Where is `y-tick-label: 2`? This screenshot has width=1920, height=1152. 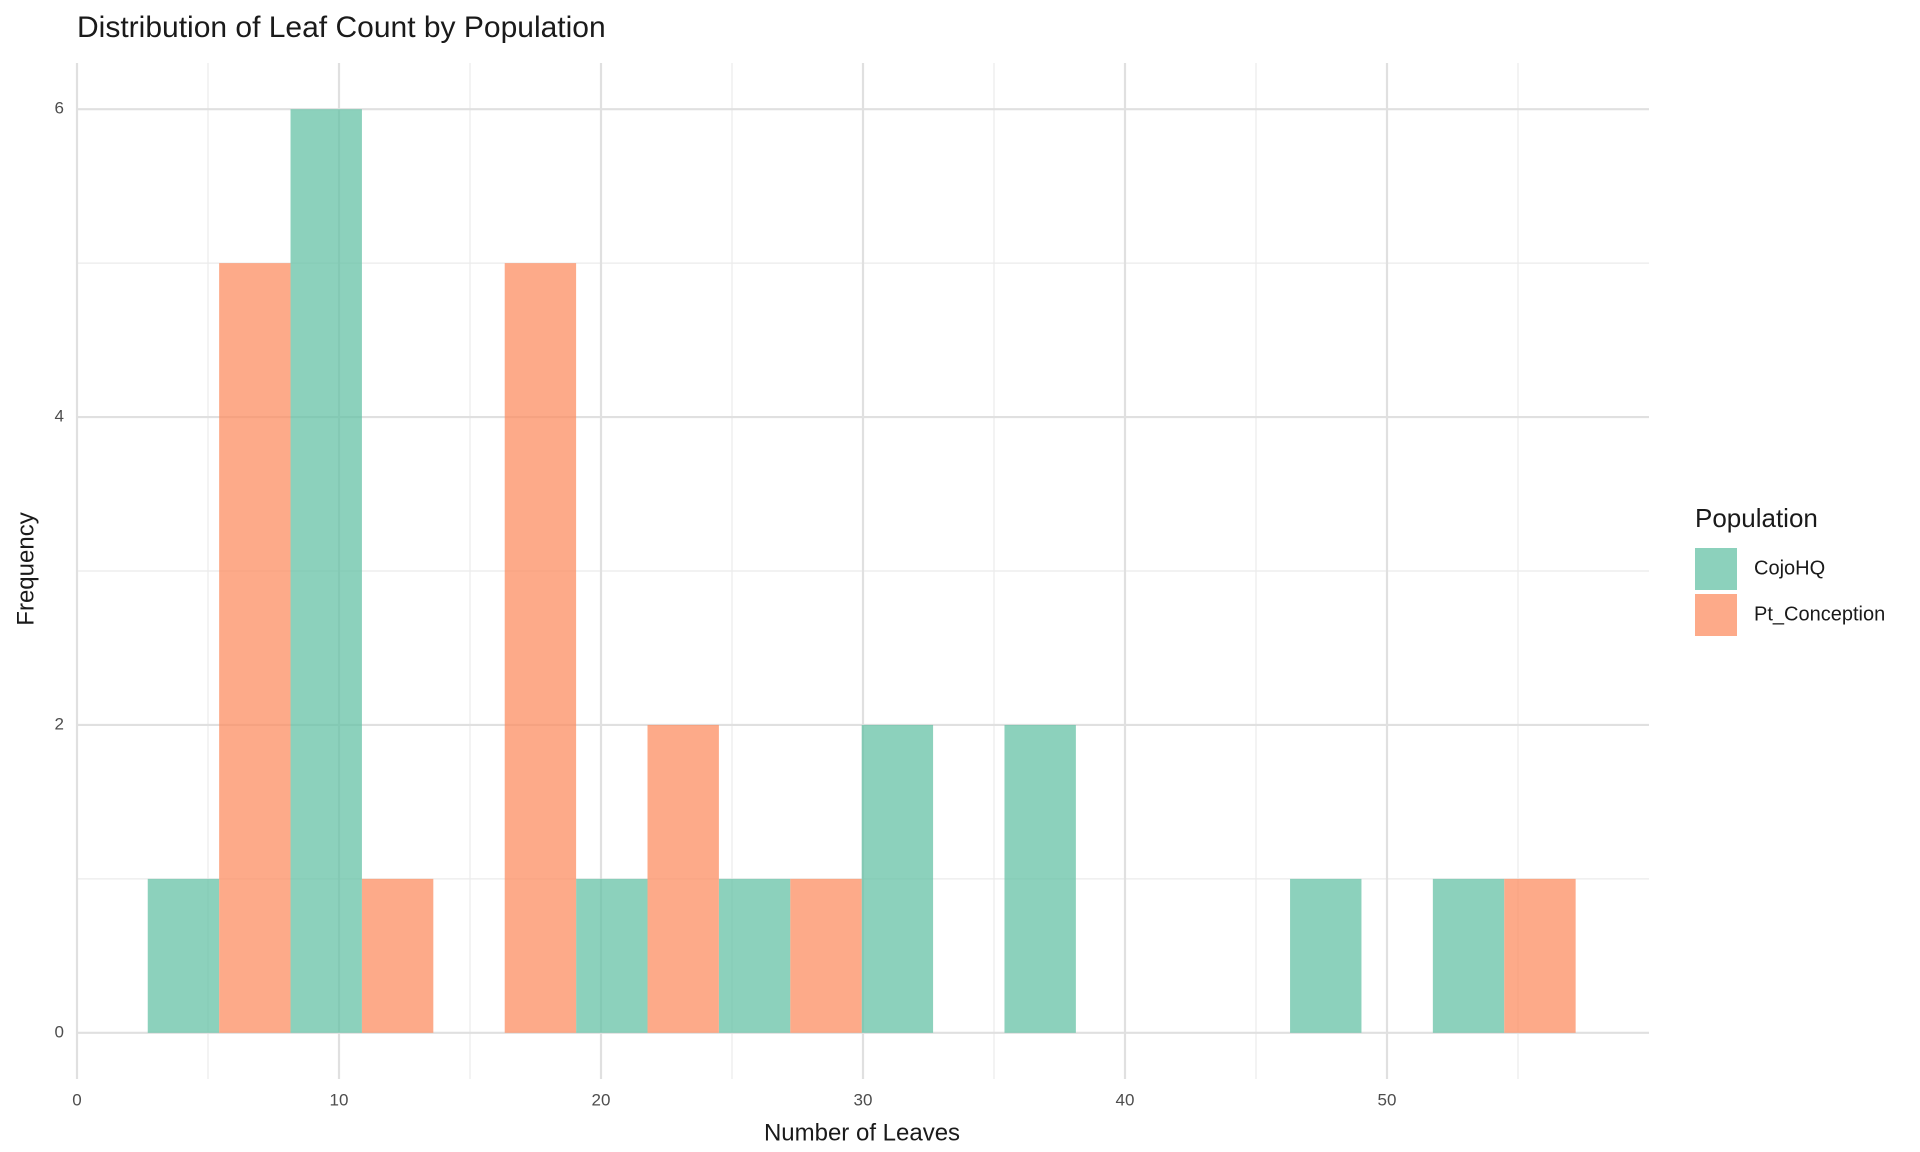 y-tick-label: 2 is located at coordinates (59, 723).